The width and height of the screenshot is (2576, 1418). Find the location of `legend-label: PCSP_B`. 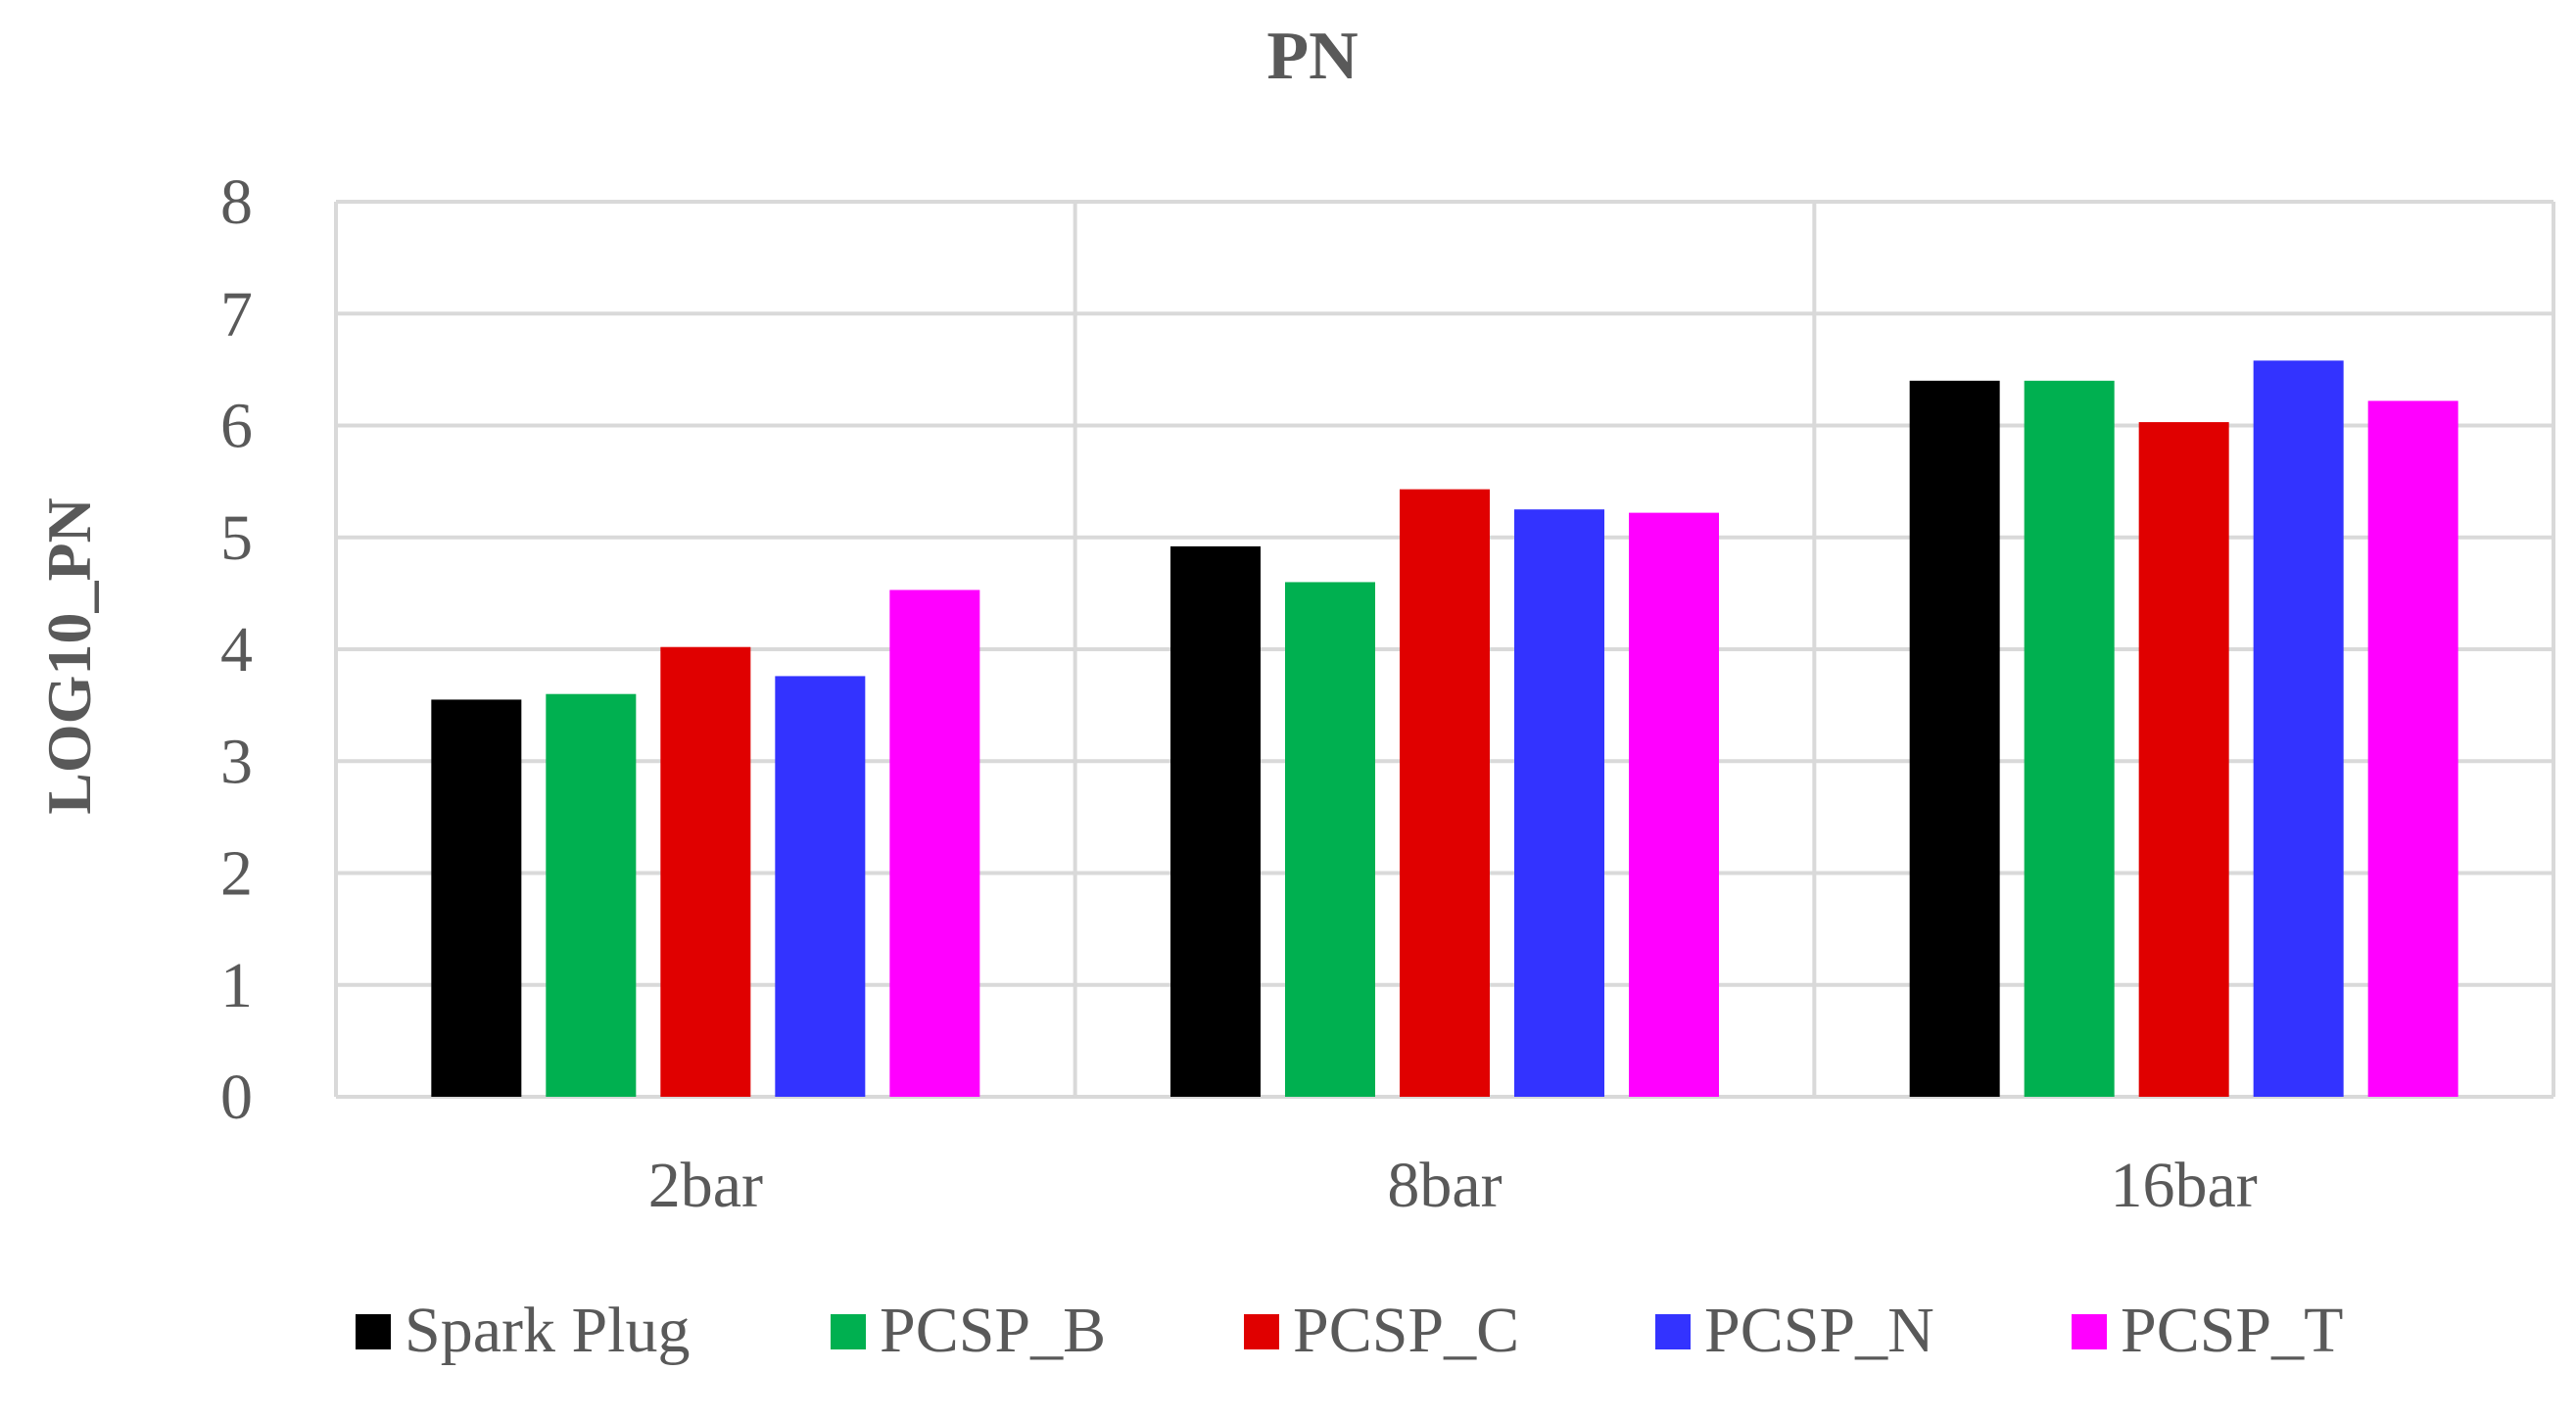

legend-label: PCSP_B is located at coordinates (993, 1330).